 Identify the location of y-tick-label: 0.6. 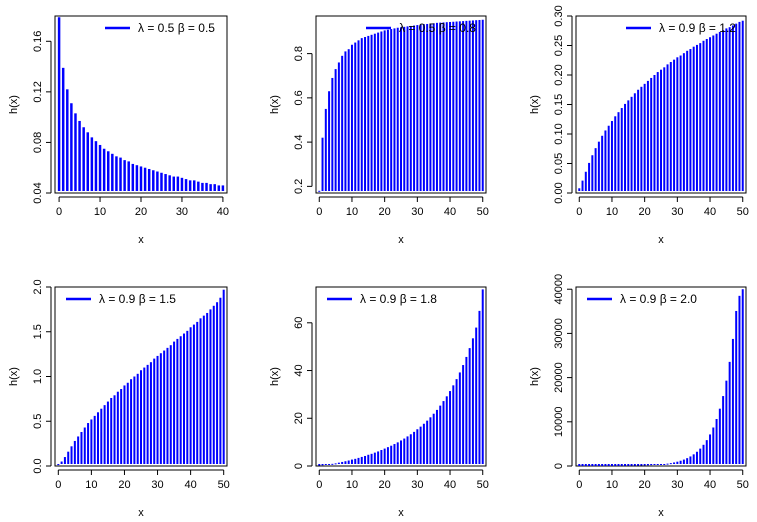
(299, 97).